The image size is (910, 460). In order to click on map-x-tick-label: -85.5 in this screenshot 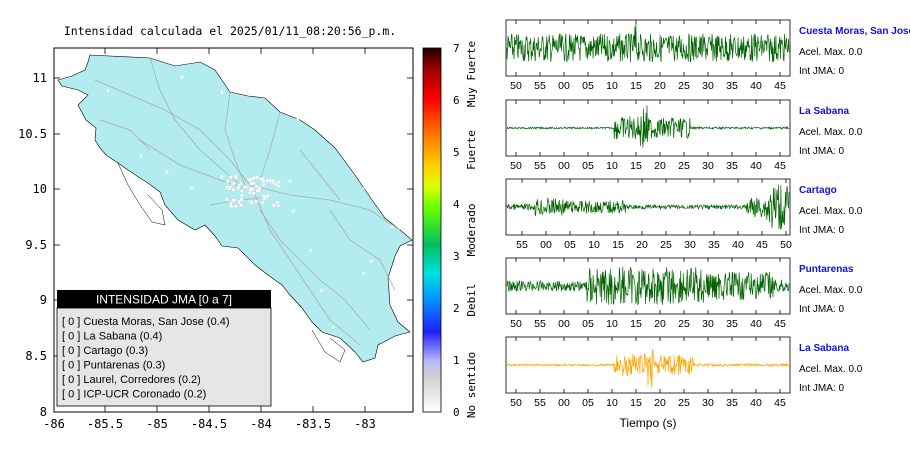, I will do `click(105, 424)`.